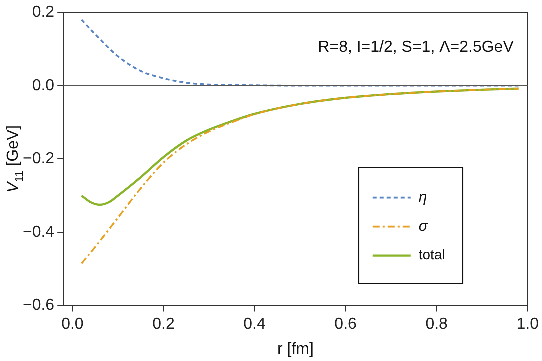 Image resolution: width=542 pixels, height=361 pixels. I want to click on x-tick-label: 0.4, so click(255, 324).